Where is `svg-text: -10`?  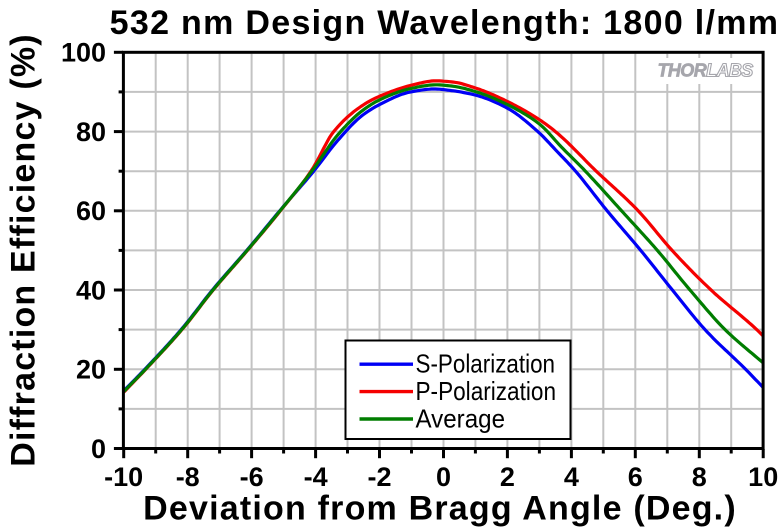
svg-text: -10 is located at coordinates (123, 477).